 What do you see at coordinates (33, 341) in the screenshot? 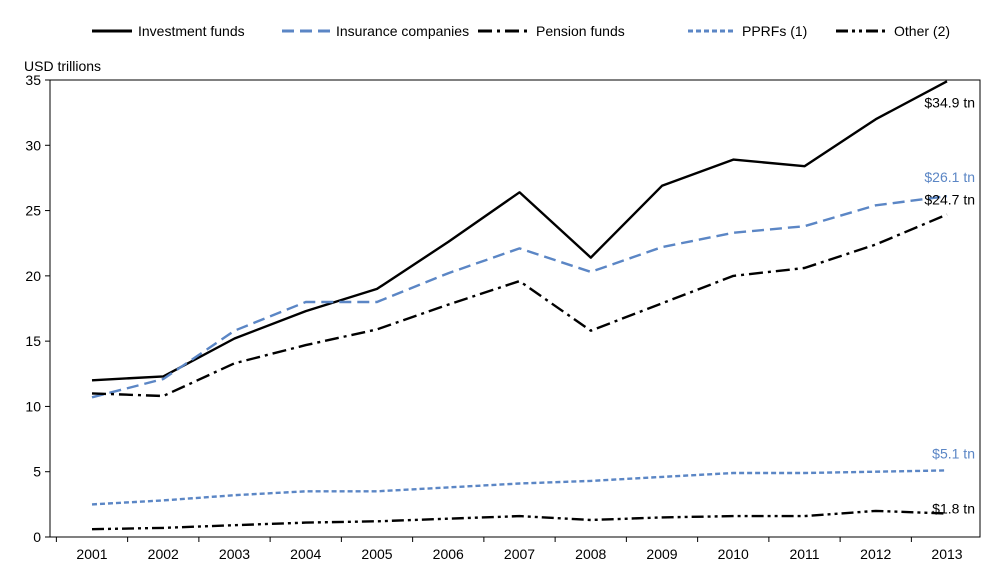
I see `y-tick-label: 15` at bounding box center [33, 341].